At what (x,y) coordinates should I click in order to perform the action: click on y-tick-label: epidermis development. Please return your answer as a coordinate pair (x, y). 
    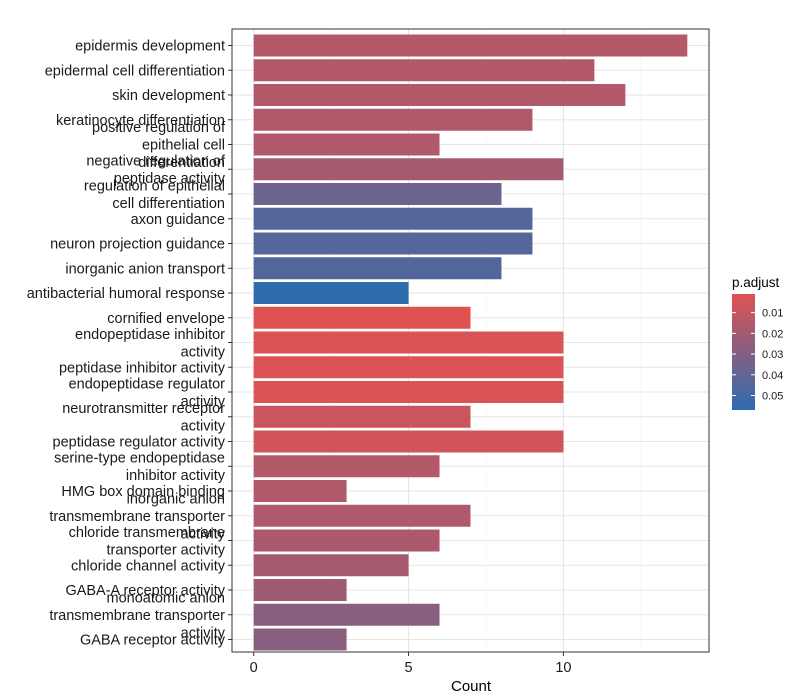
    Looking at the image, I should click on (150, 47).